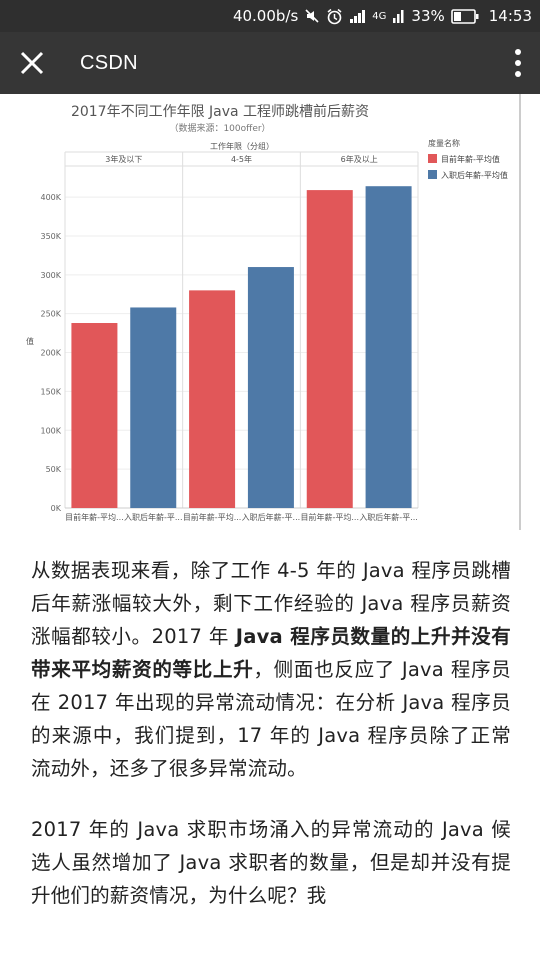 The width and height of the screenshot is (540, 960). Describe the element at coordinates (241, 159) in the screenshot. I see `group-label: 4-5年` at that location.